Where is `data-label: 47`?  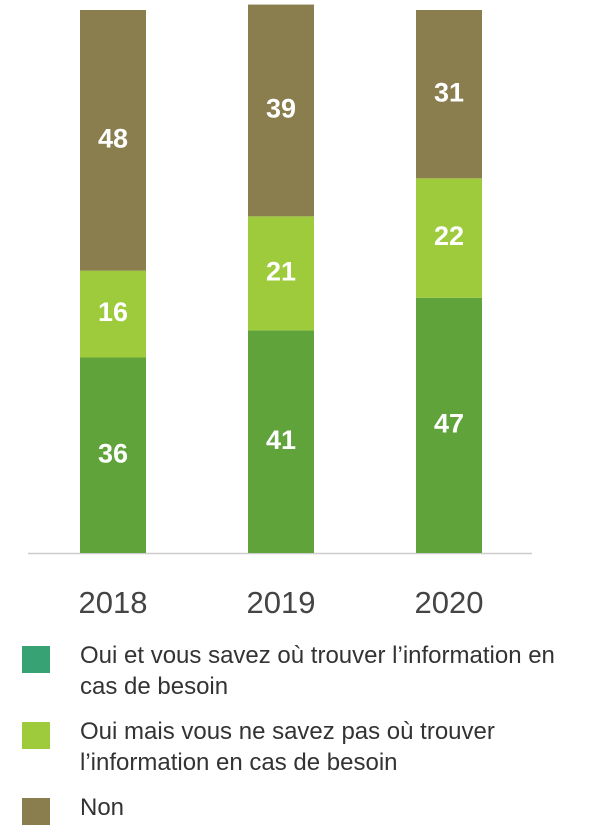
data-label: 47 is located at coordinates (449, 424).